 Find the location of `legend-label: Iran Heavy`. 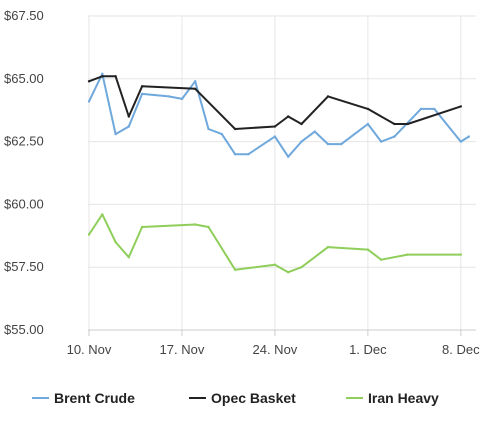

legend-label: Iran Heavy is located at coordinates (403, 398).